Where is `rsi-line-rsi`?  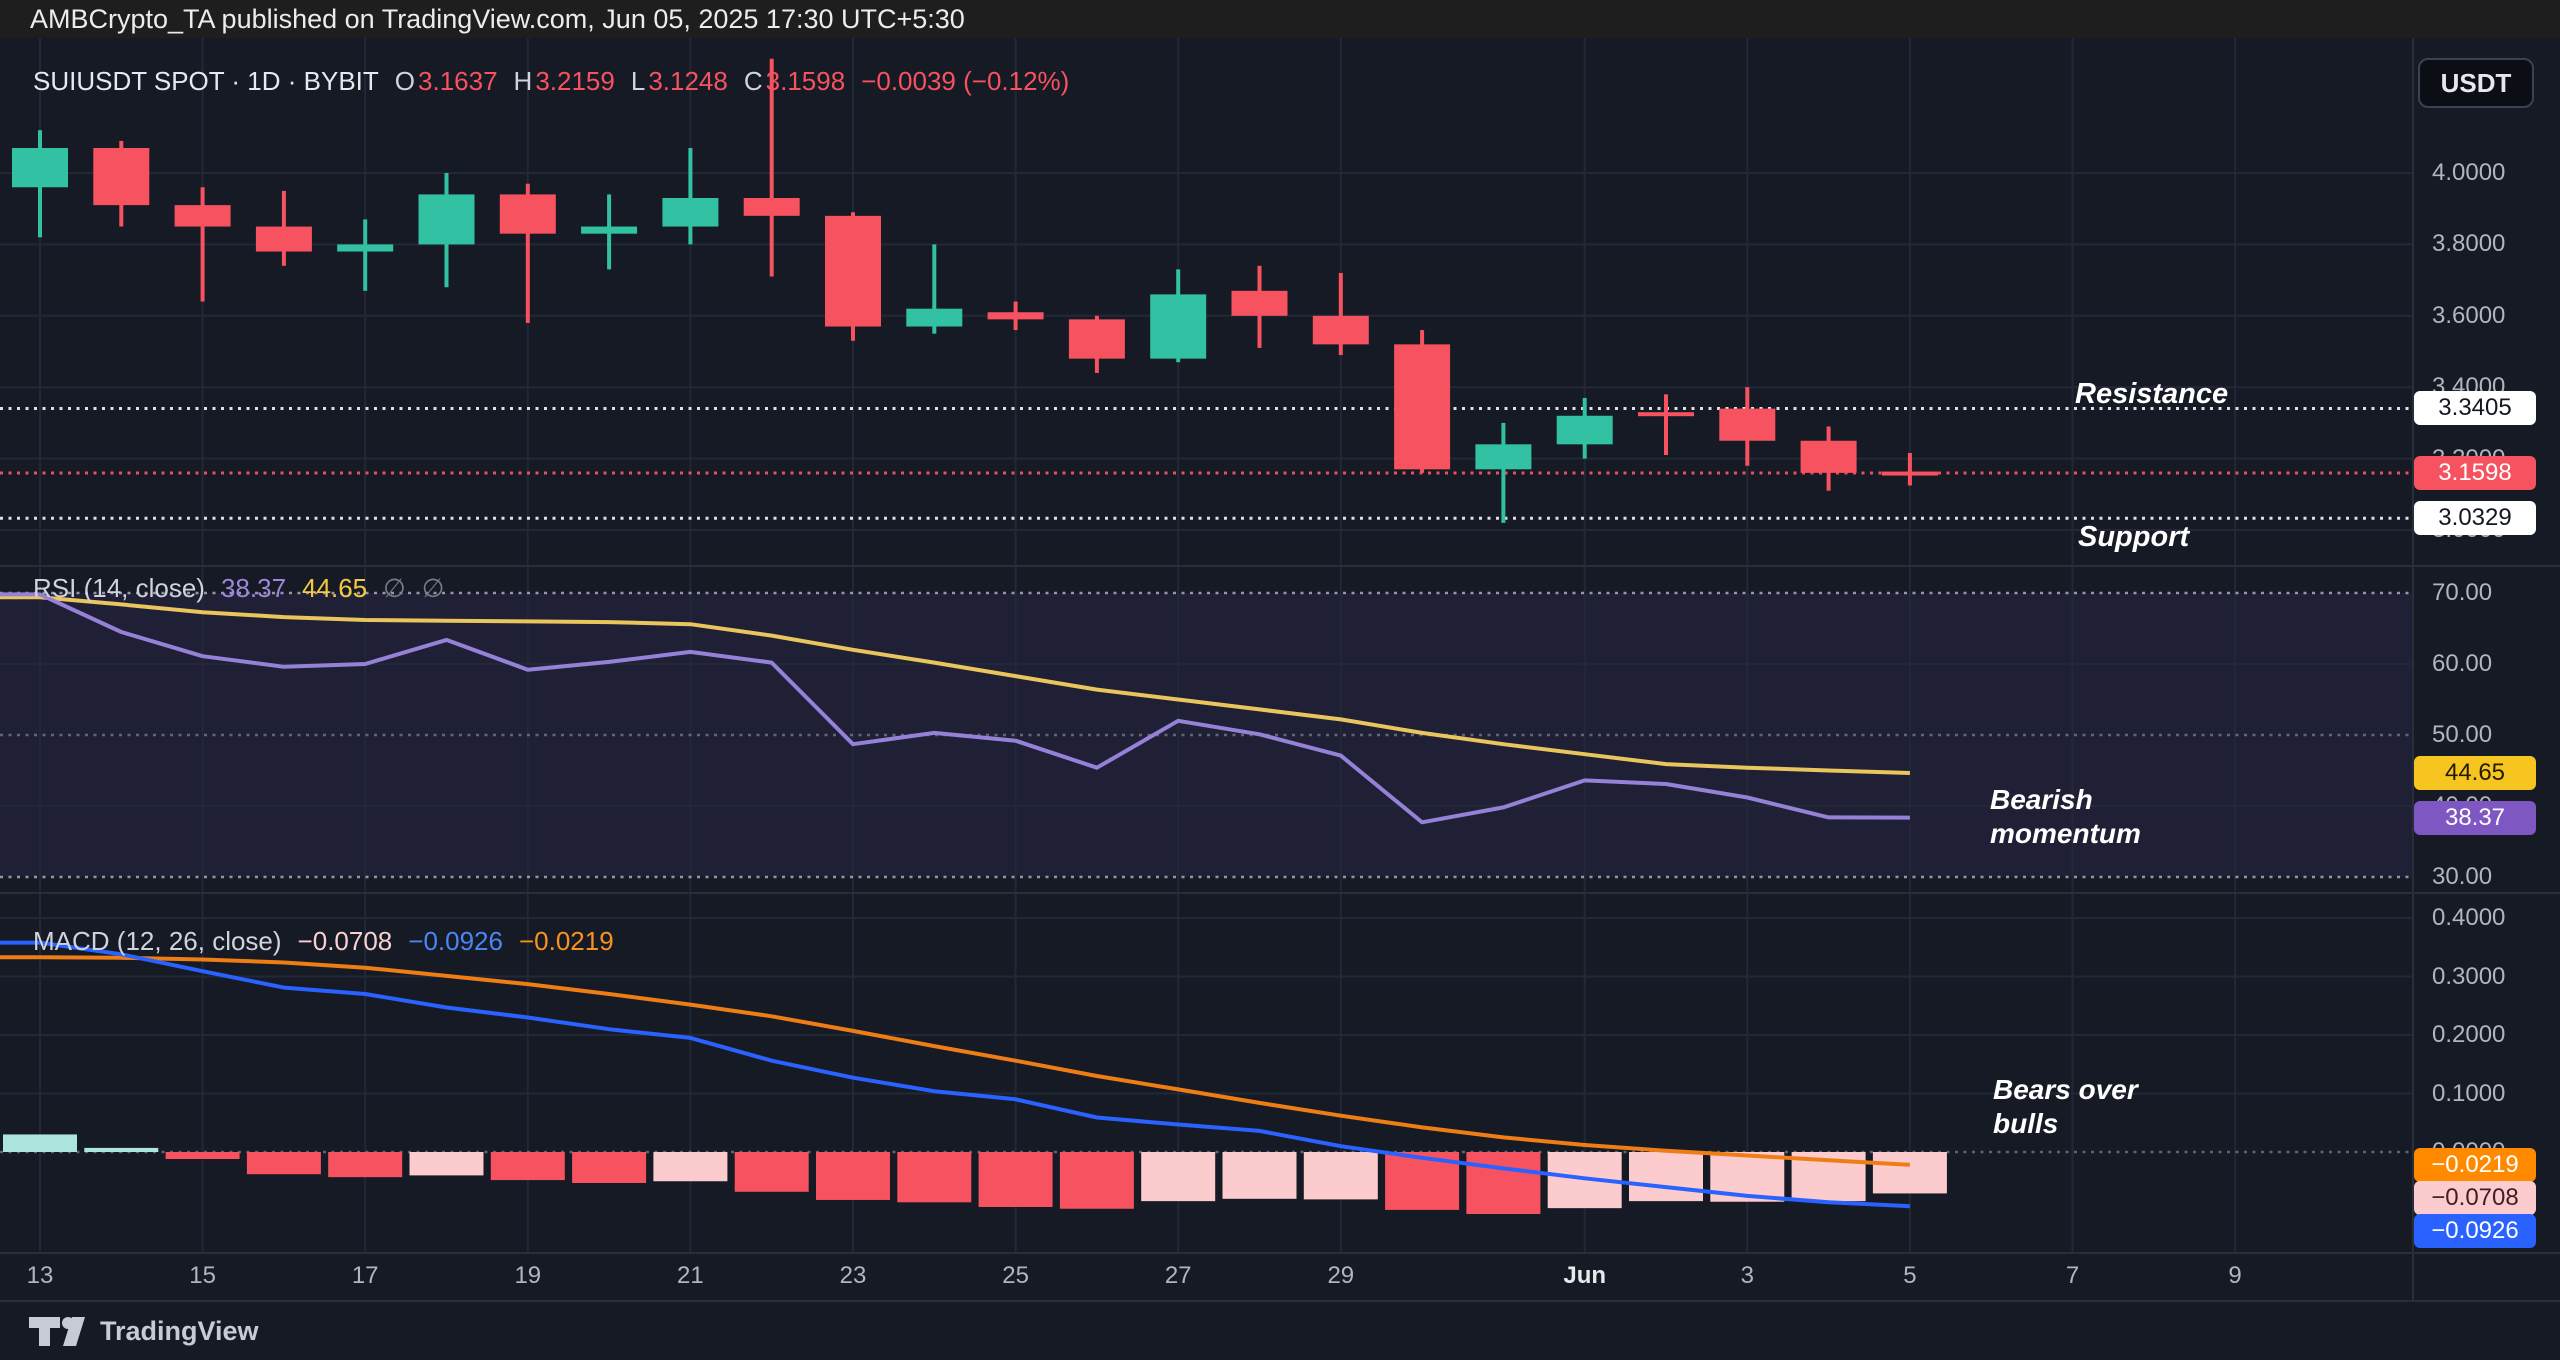 rsi-line-rsi is located at coordinates (955, 708).